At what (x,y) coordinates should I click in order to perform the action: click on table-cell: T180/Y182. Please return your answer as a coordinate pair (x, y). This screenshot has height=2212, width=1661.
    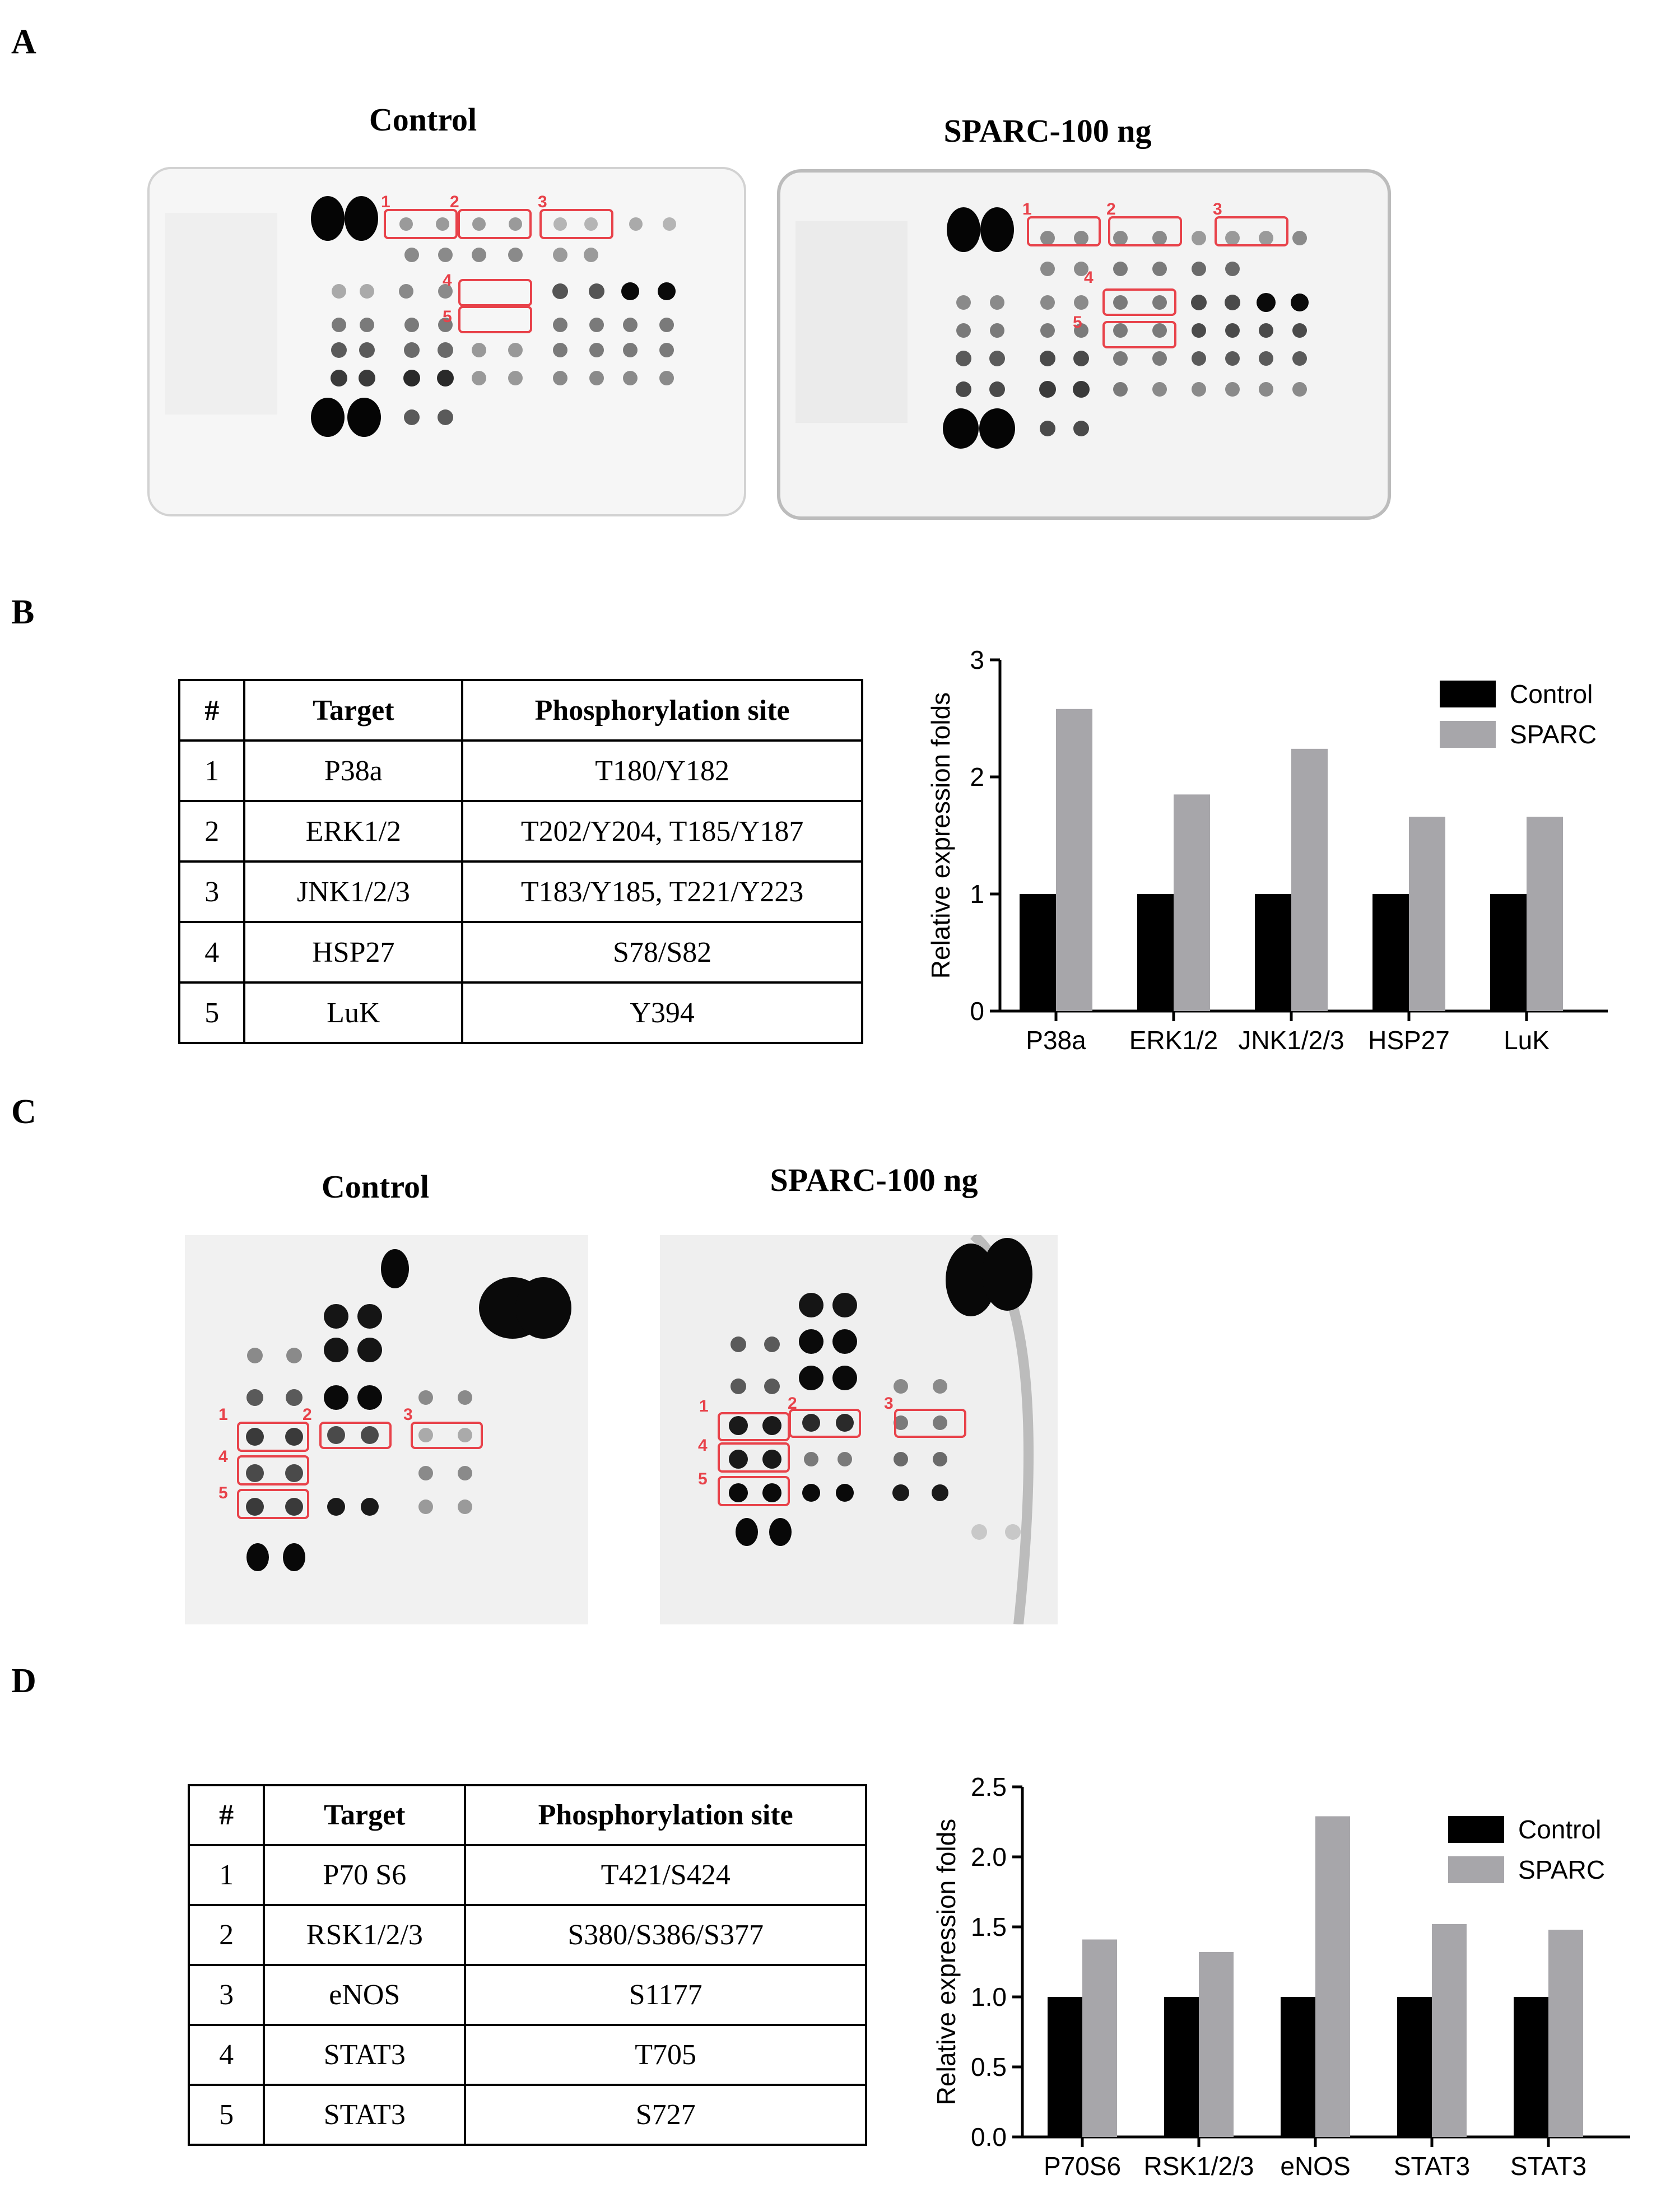
    Looking at the image, I should click on (662, 770).